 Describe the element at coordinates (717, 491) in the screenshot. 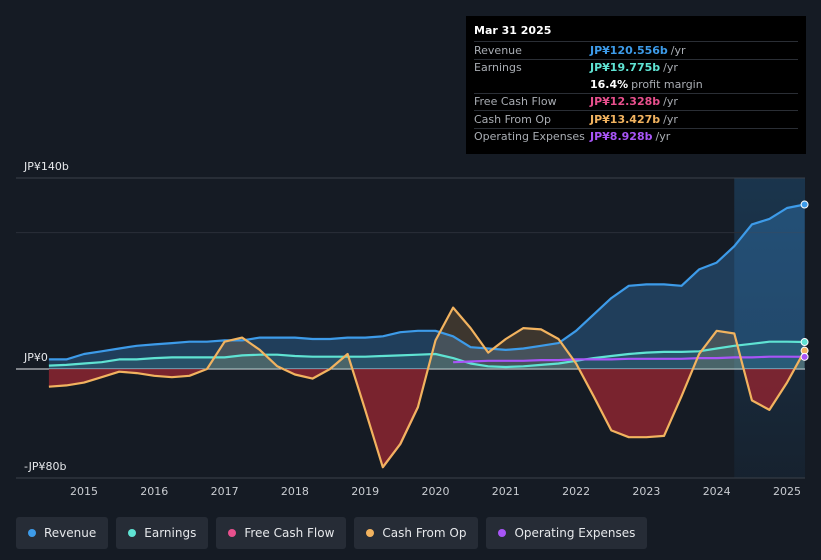

I see `x-tick-label: 2024` at that location.